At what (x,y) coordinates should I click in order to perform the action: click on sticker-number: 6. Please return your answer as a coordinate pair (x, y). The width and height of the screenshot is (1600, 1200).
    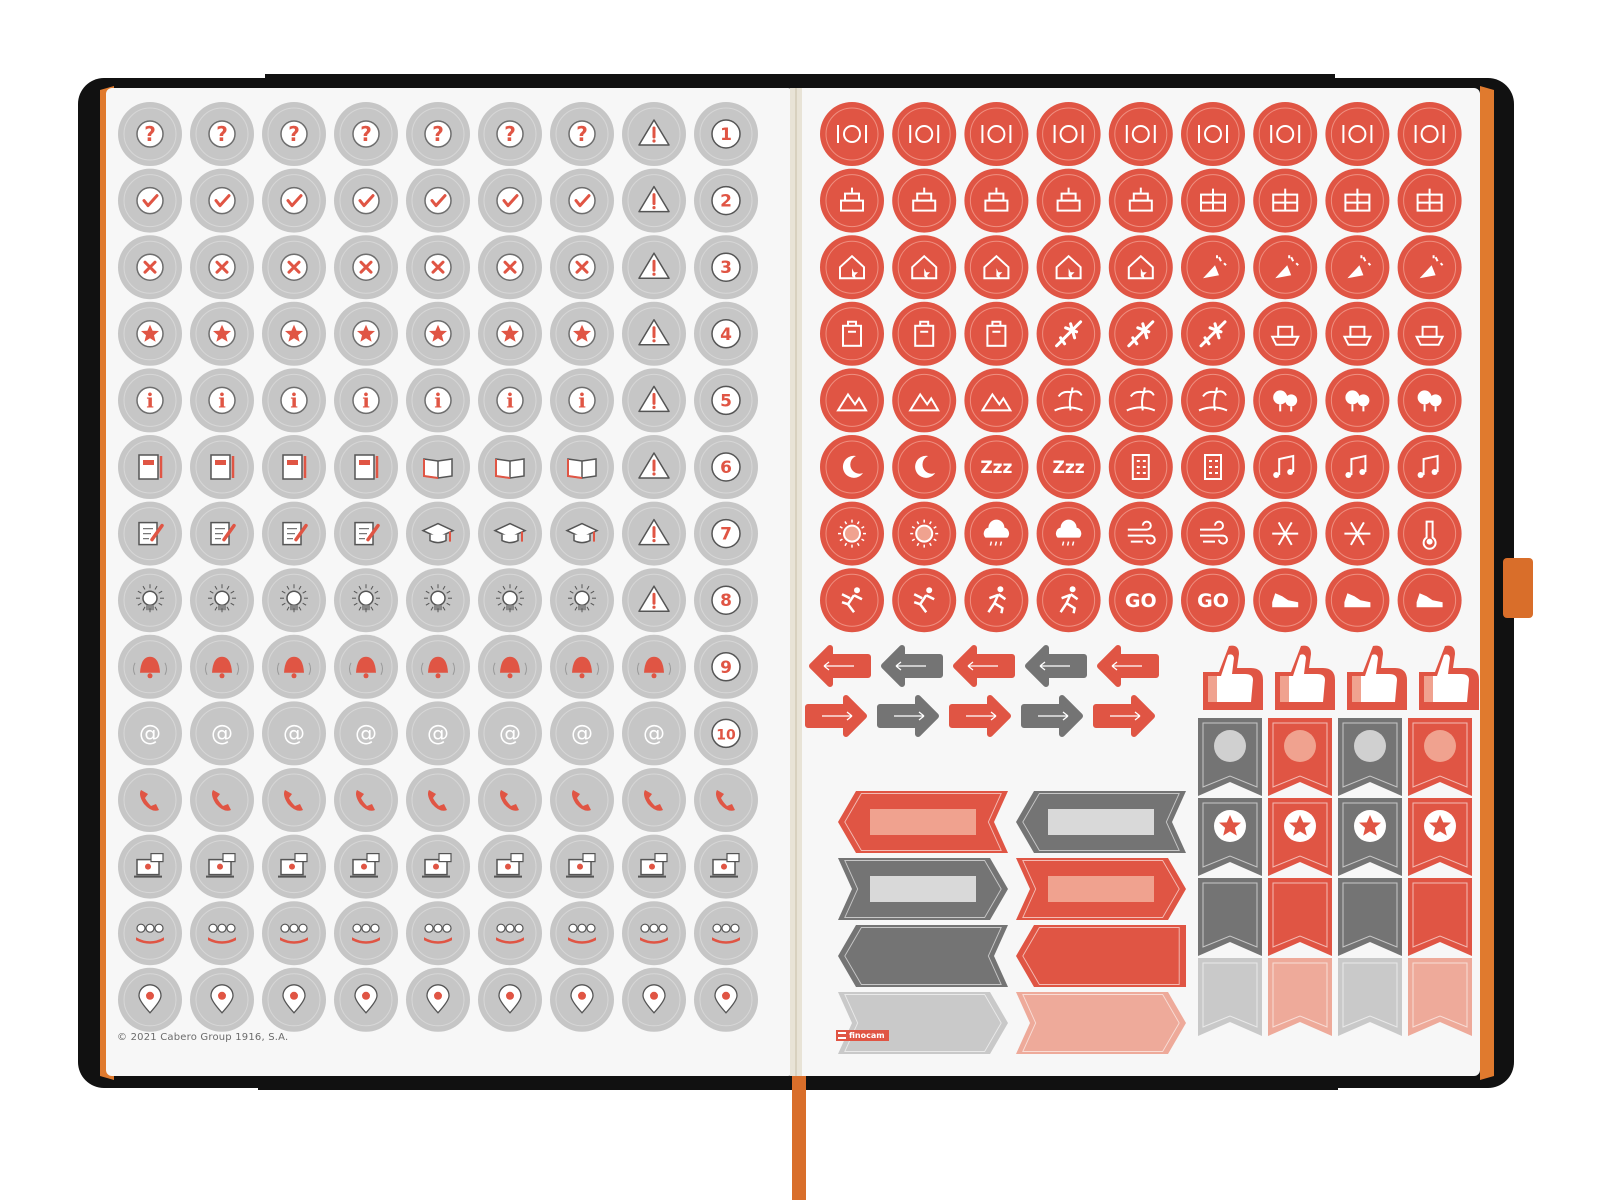
    Looking at the image, I should click on (726, 468).